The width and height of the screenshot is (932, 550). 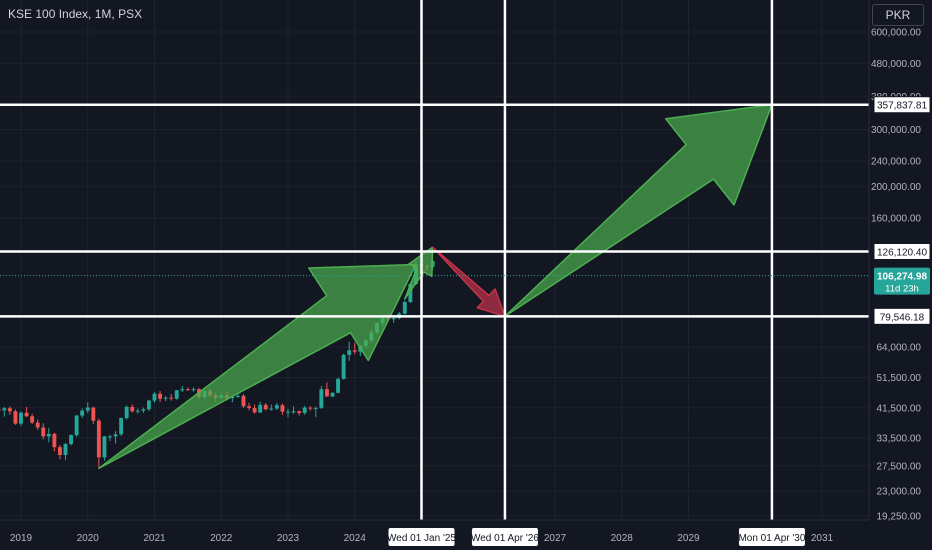 I want to click on level-price-label: 357,837.81, so click(x=902, y=106).